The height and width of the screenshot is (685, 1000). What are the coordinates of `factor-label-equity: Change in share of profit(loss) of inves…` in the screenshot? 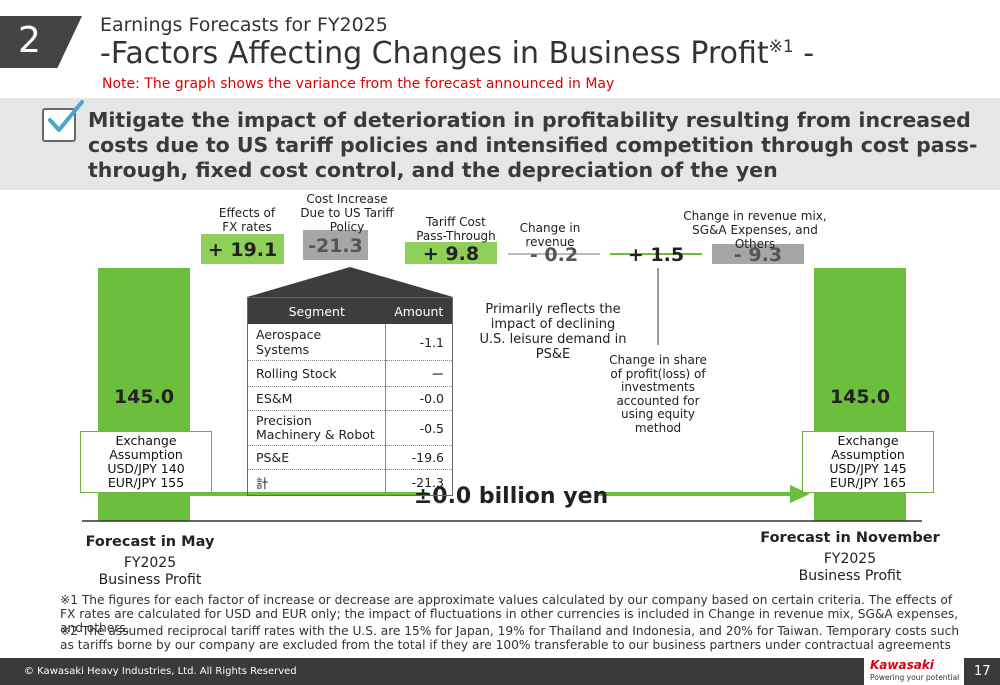 It's located at (658, 394).